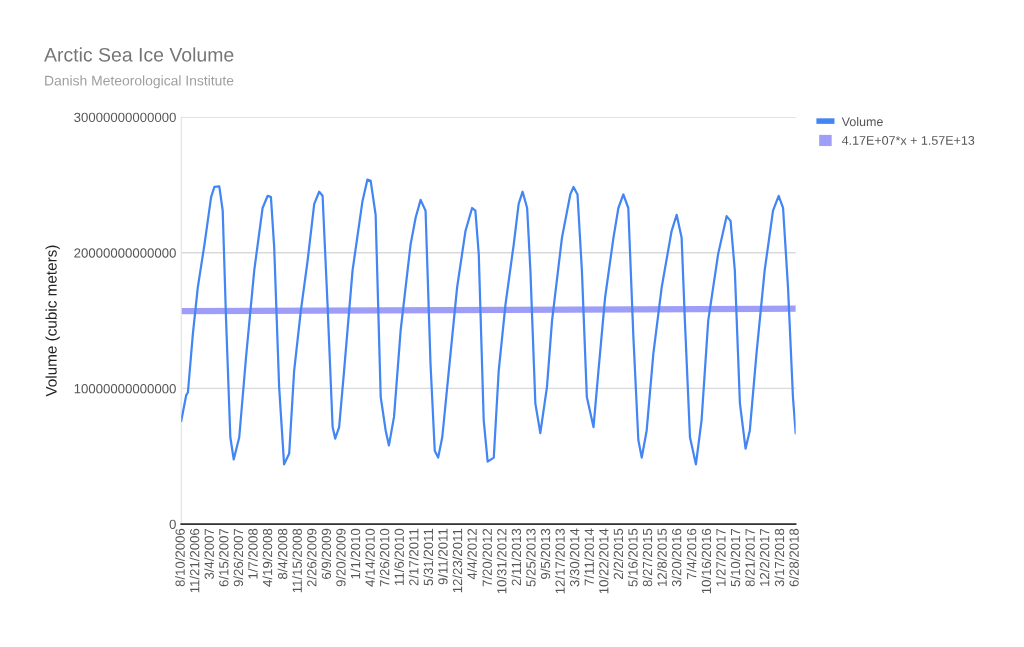 Image resolution: width=1024 pixels, height=647 pixels. I want to click on x-tick-label: 2/17/2011, so click(413, 557).